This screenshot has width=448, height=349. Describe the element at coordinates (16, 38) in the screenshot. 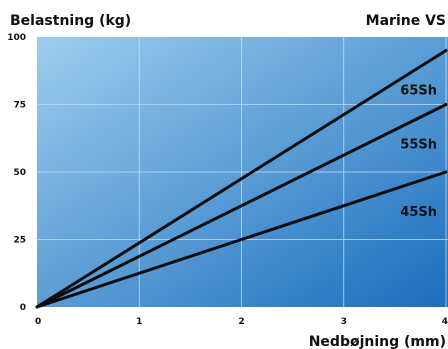

I see `y-tick-label: 100` at that location.